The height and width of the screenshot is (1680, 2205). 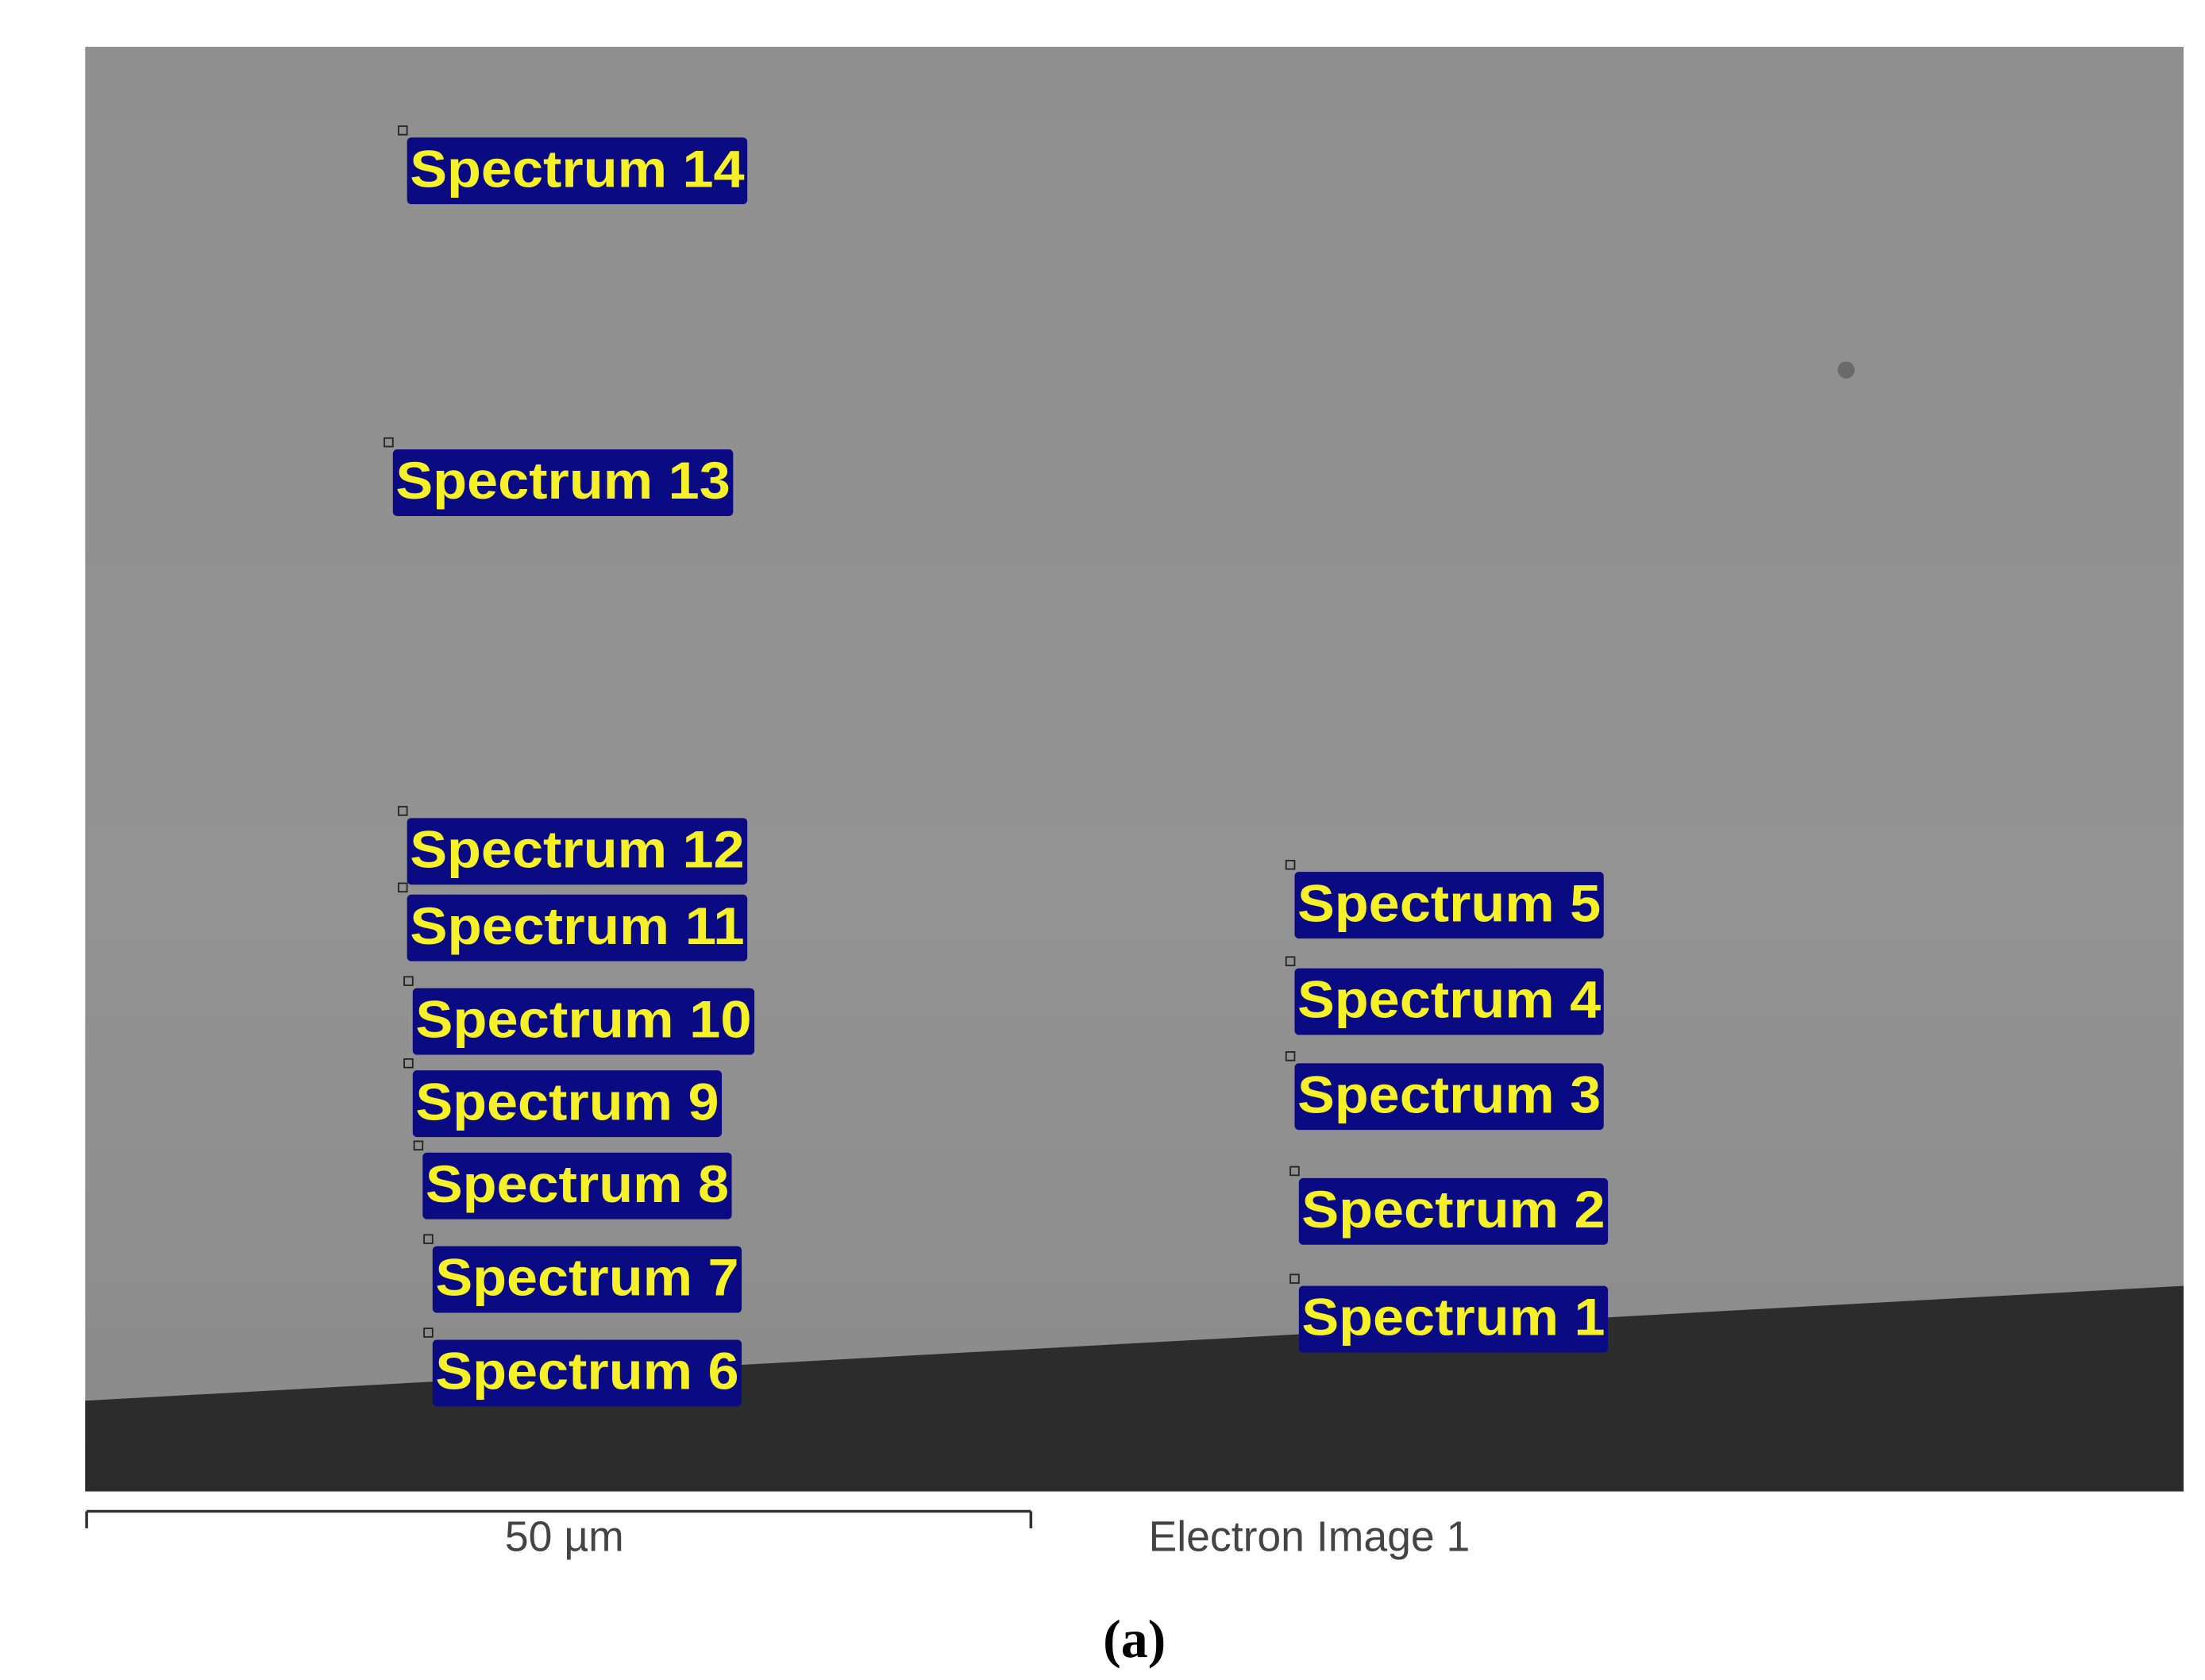 I want to click on label-text: Spectrum 9, so click(x=567, y=1101).